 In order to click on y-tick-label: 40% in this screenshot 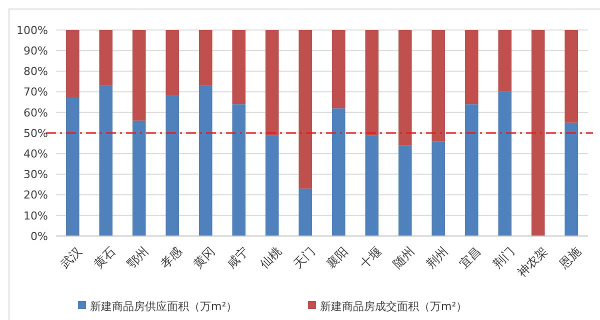, I will do `click(36, 153)`.